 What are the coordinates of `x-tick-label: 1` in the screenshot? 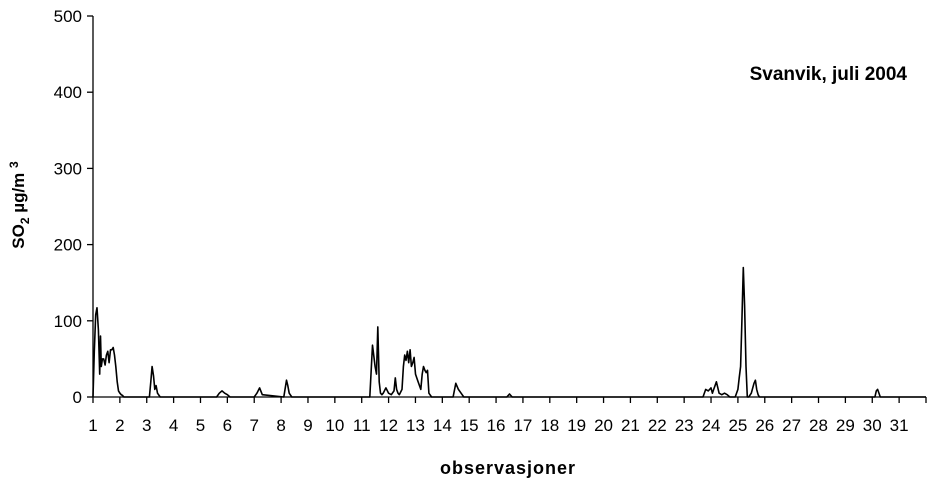 It's located at (92, 425).